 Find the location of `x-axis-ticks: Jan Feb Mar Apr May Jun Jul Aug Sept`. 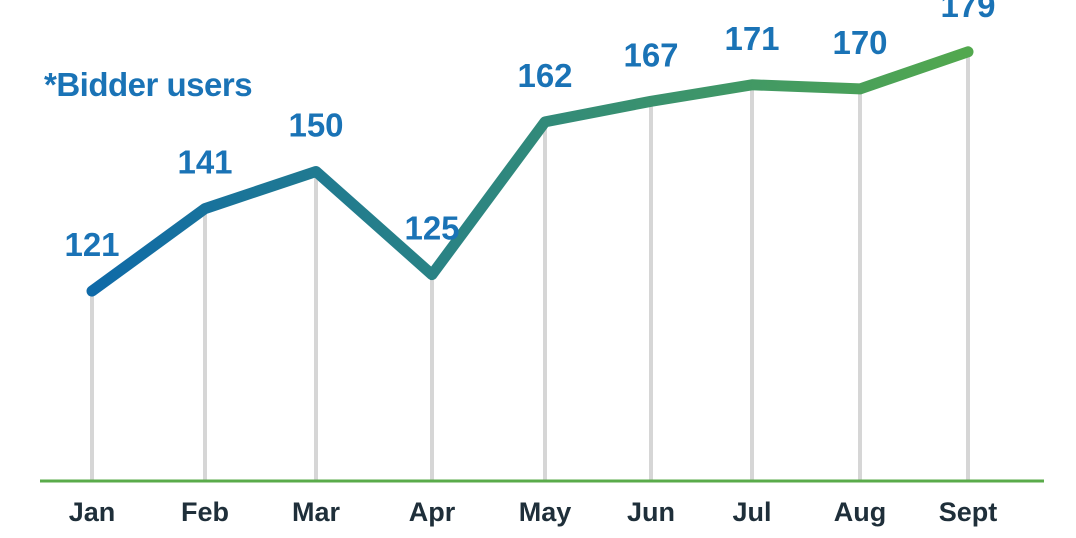

x-axis-ticks: Jan Feb Mar Apr May Jun Jul Aug Sept is located at coordinates (533, 512).